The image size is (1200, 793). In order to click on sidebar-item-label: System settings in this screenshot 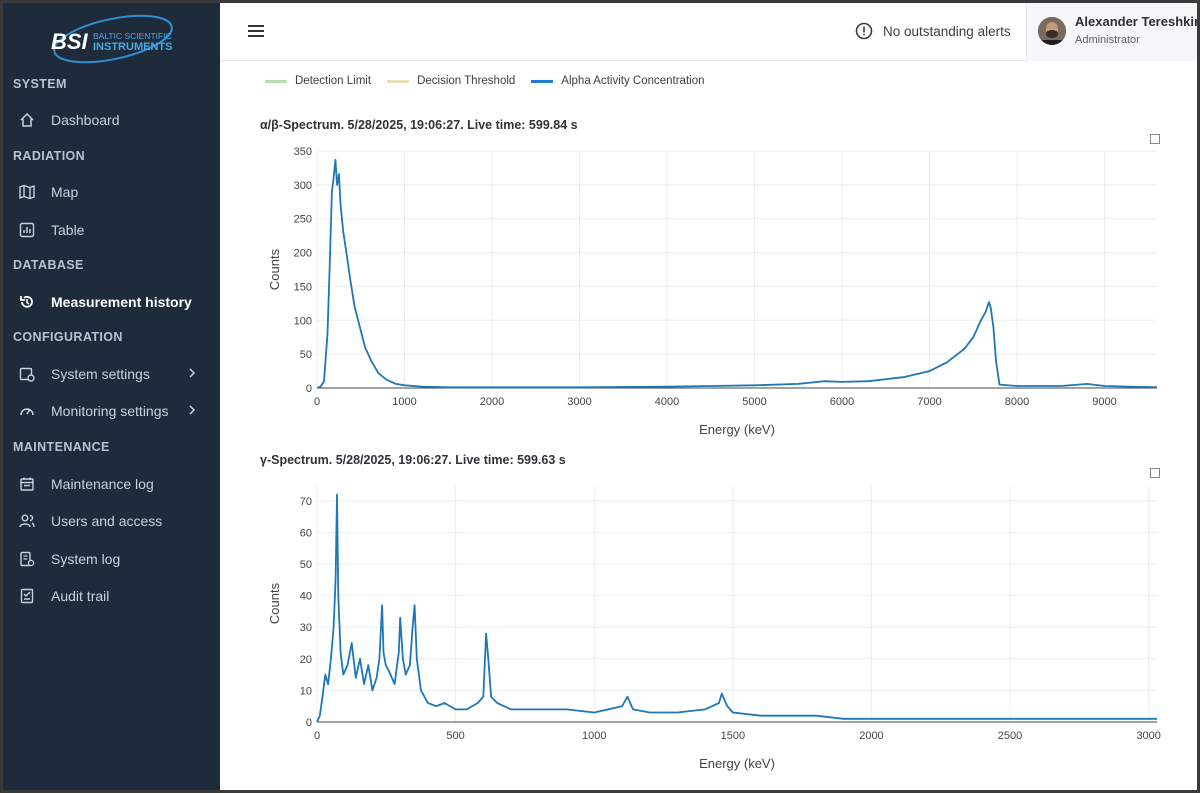, I will do `click(100, 374)`.